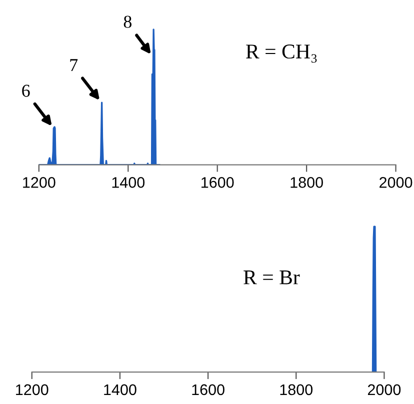 This screenshot has width=414, height=404. I want to click on annotation: R = CH₃, so click(281, 53).